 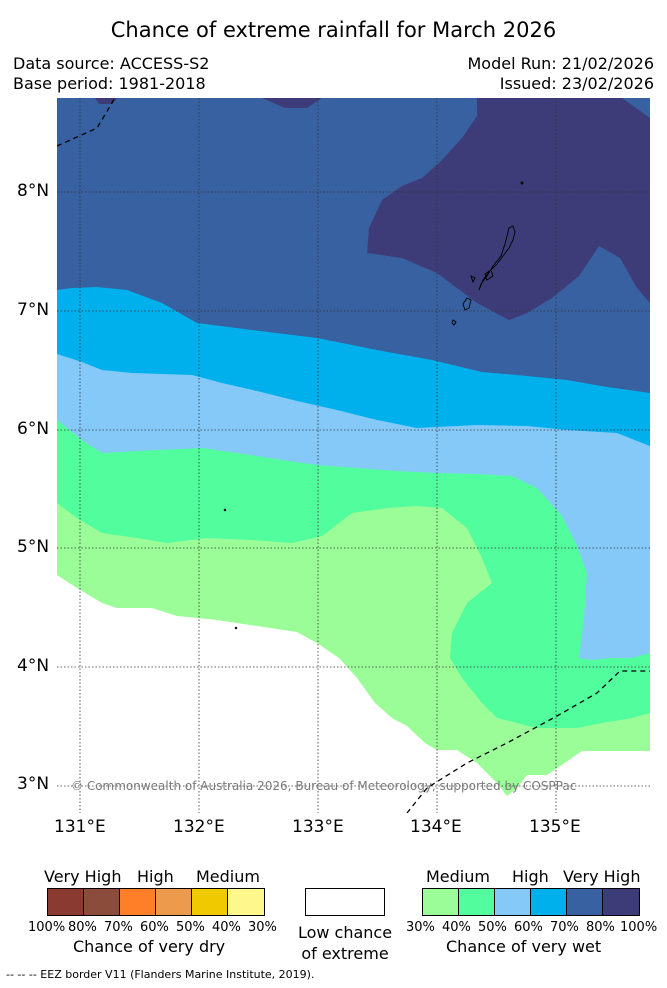 What do you see at coordinates (111, 63) in the screenshot?
I see `data-source: Data source: ACCESS-S2` at bounding box center [111, 63].